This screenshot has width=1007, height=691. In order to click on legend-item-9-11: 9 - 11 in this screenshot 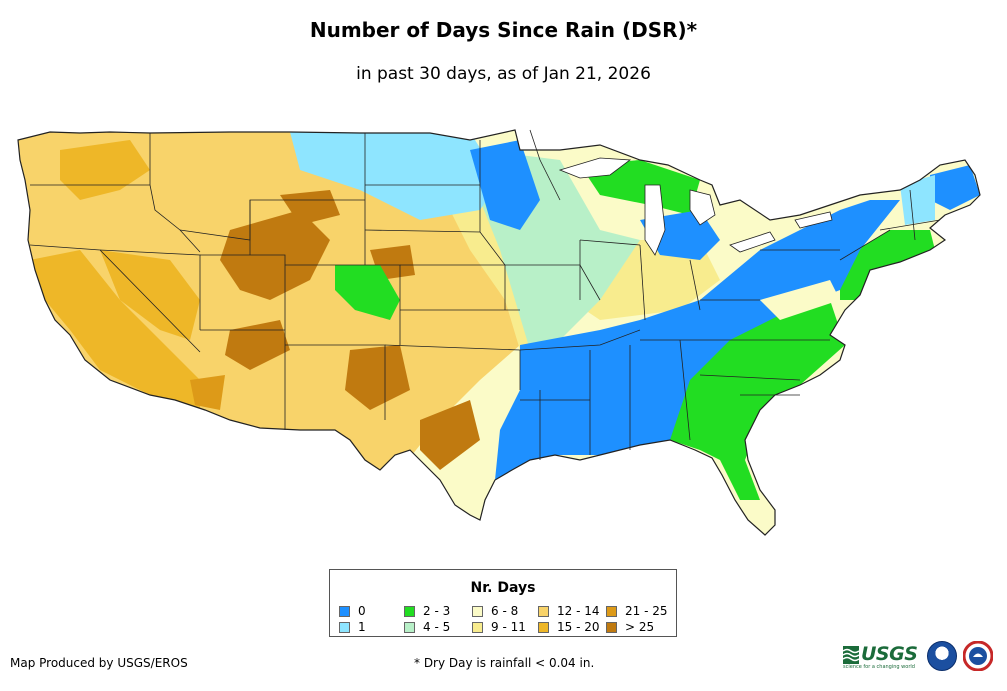, I will do `click(499, 627)`.